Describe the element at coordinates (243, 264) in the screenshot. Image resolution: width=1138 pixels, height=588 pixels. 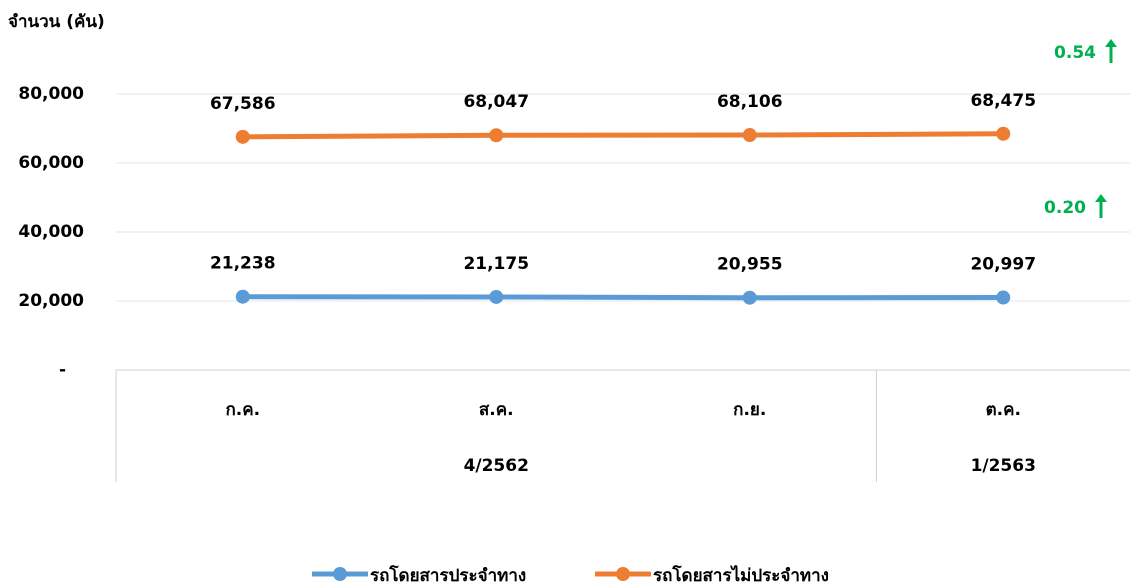
I see `data-label: 21,238` at that location.